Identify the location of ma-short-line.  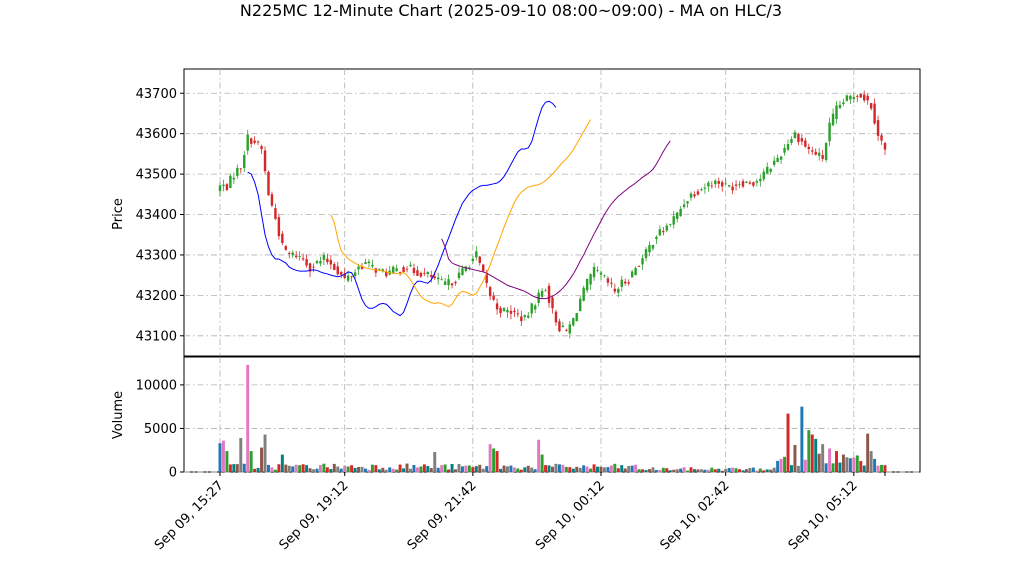
(402, 208).